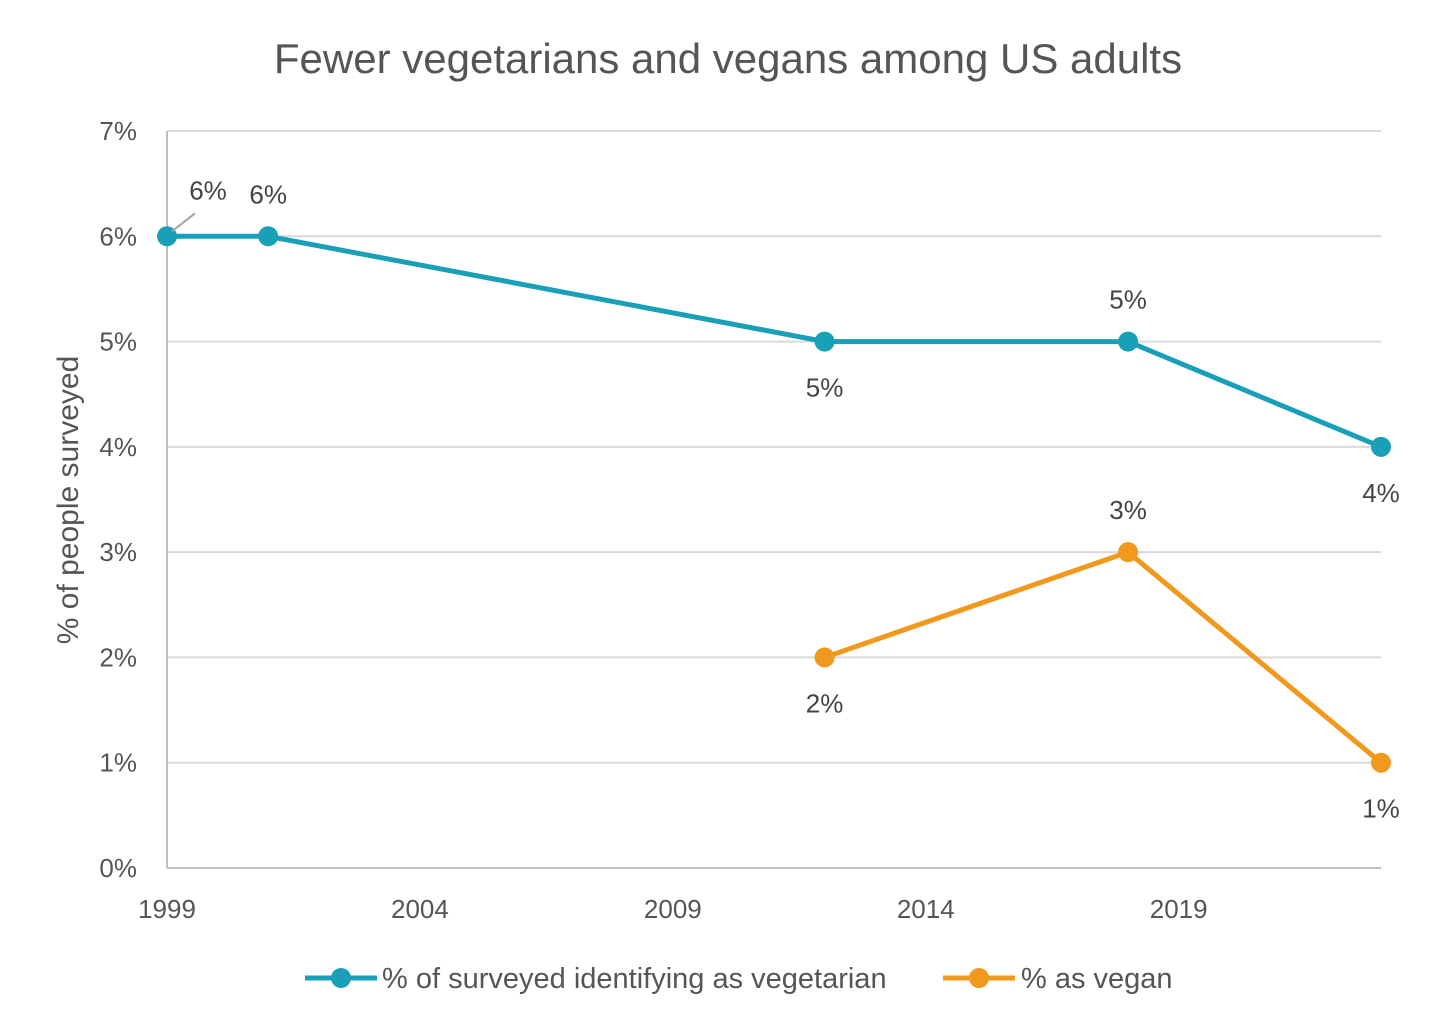 The width and height of the screenshot is (1456, 1030). I want to click on legend-item-vegan: % as vegan, so click(1058, 979).